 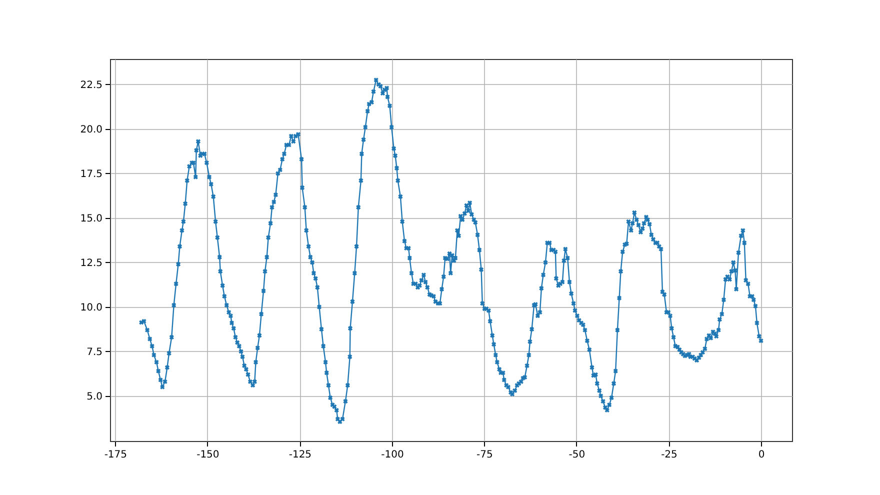 What do you see at coordinates (91, 218) in the screenshot?
I see `y-tick-label: 15.0` at bounding box center [91, 218].